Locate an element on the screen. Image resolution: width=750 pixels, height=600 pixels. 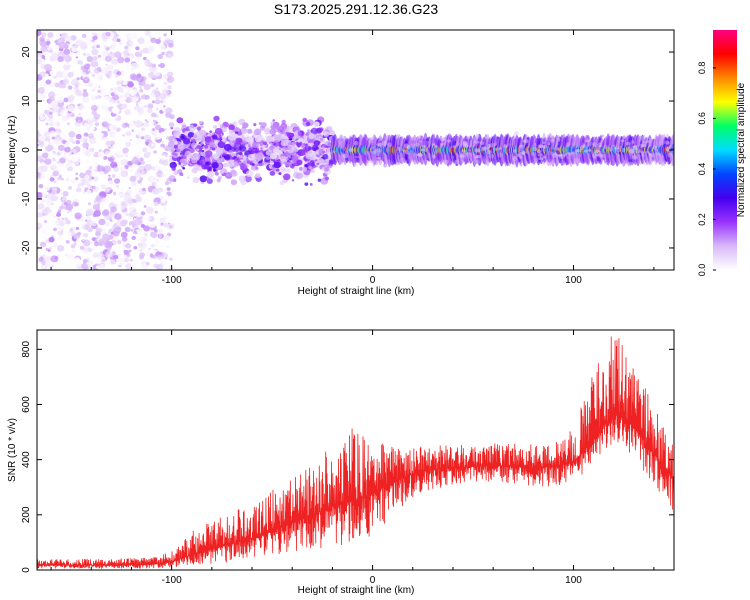
snr-y-tick-label: 400 is located at coordinates (26, 459).